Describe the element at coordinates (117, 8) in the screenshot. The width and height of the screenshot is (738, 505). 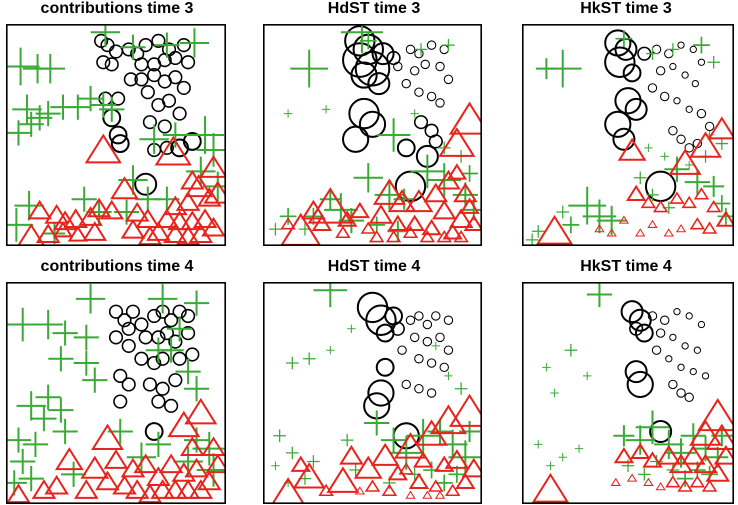
I see `panel-title: contributions time 3` at that location.